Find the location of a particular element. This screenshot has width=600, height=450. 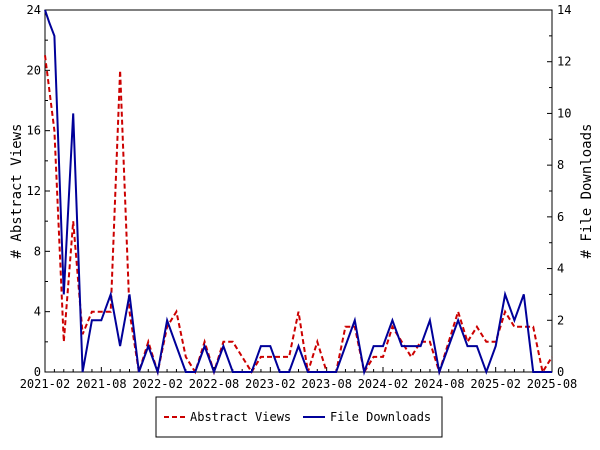

y-left-tick-label: 0 is located at coordinates (37, 372).